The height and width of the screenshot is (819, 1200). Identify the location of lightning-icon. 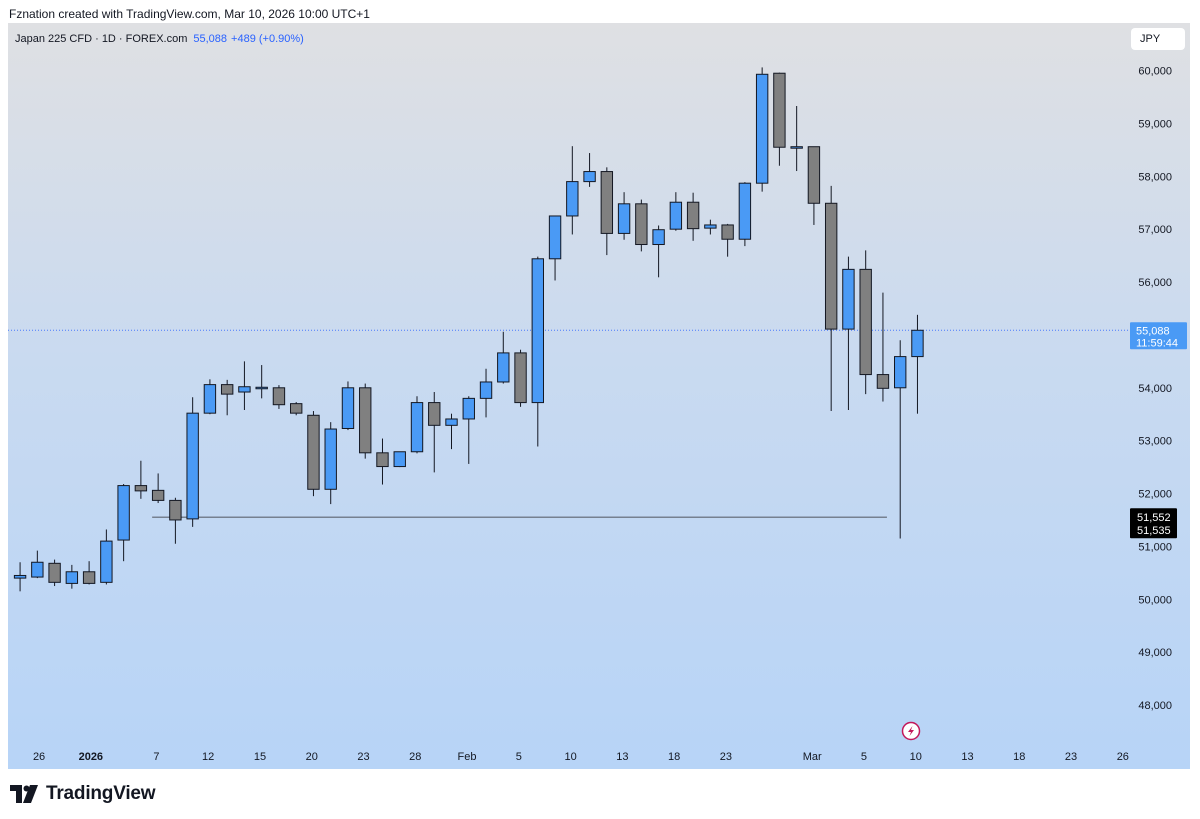
(911, 731).